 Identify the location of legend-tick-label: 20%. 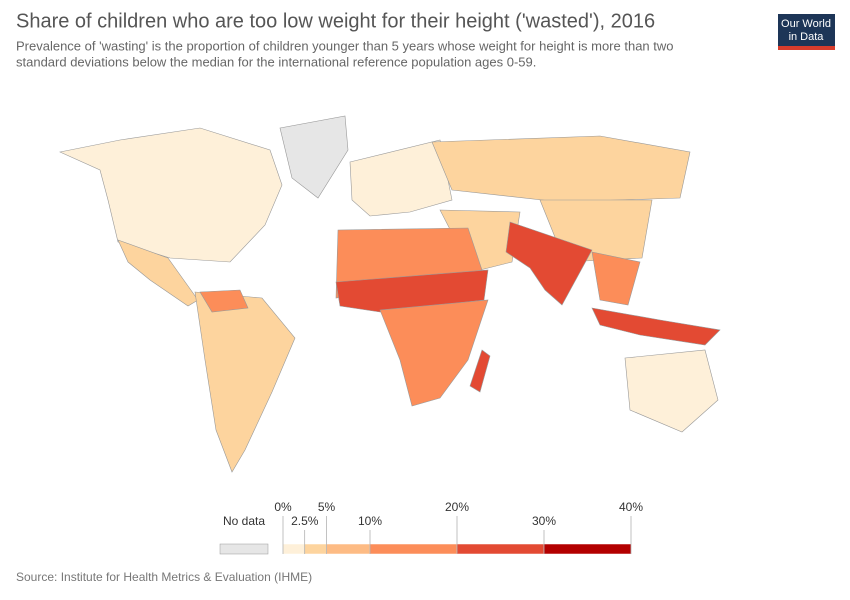
(457, 507).